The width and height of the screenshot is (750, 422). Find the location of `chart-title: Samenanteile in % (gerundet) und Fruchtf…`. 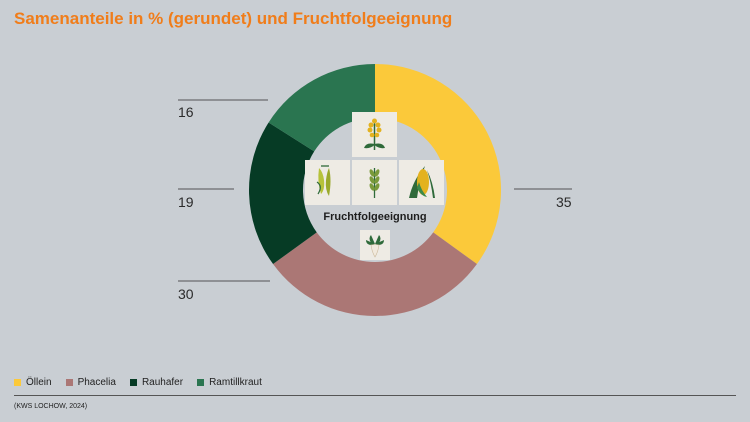

chart-title: Samenanteile in % (gerundet) und Fruchtf… is located at coordinates (233, 18).